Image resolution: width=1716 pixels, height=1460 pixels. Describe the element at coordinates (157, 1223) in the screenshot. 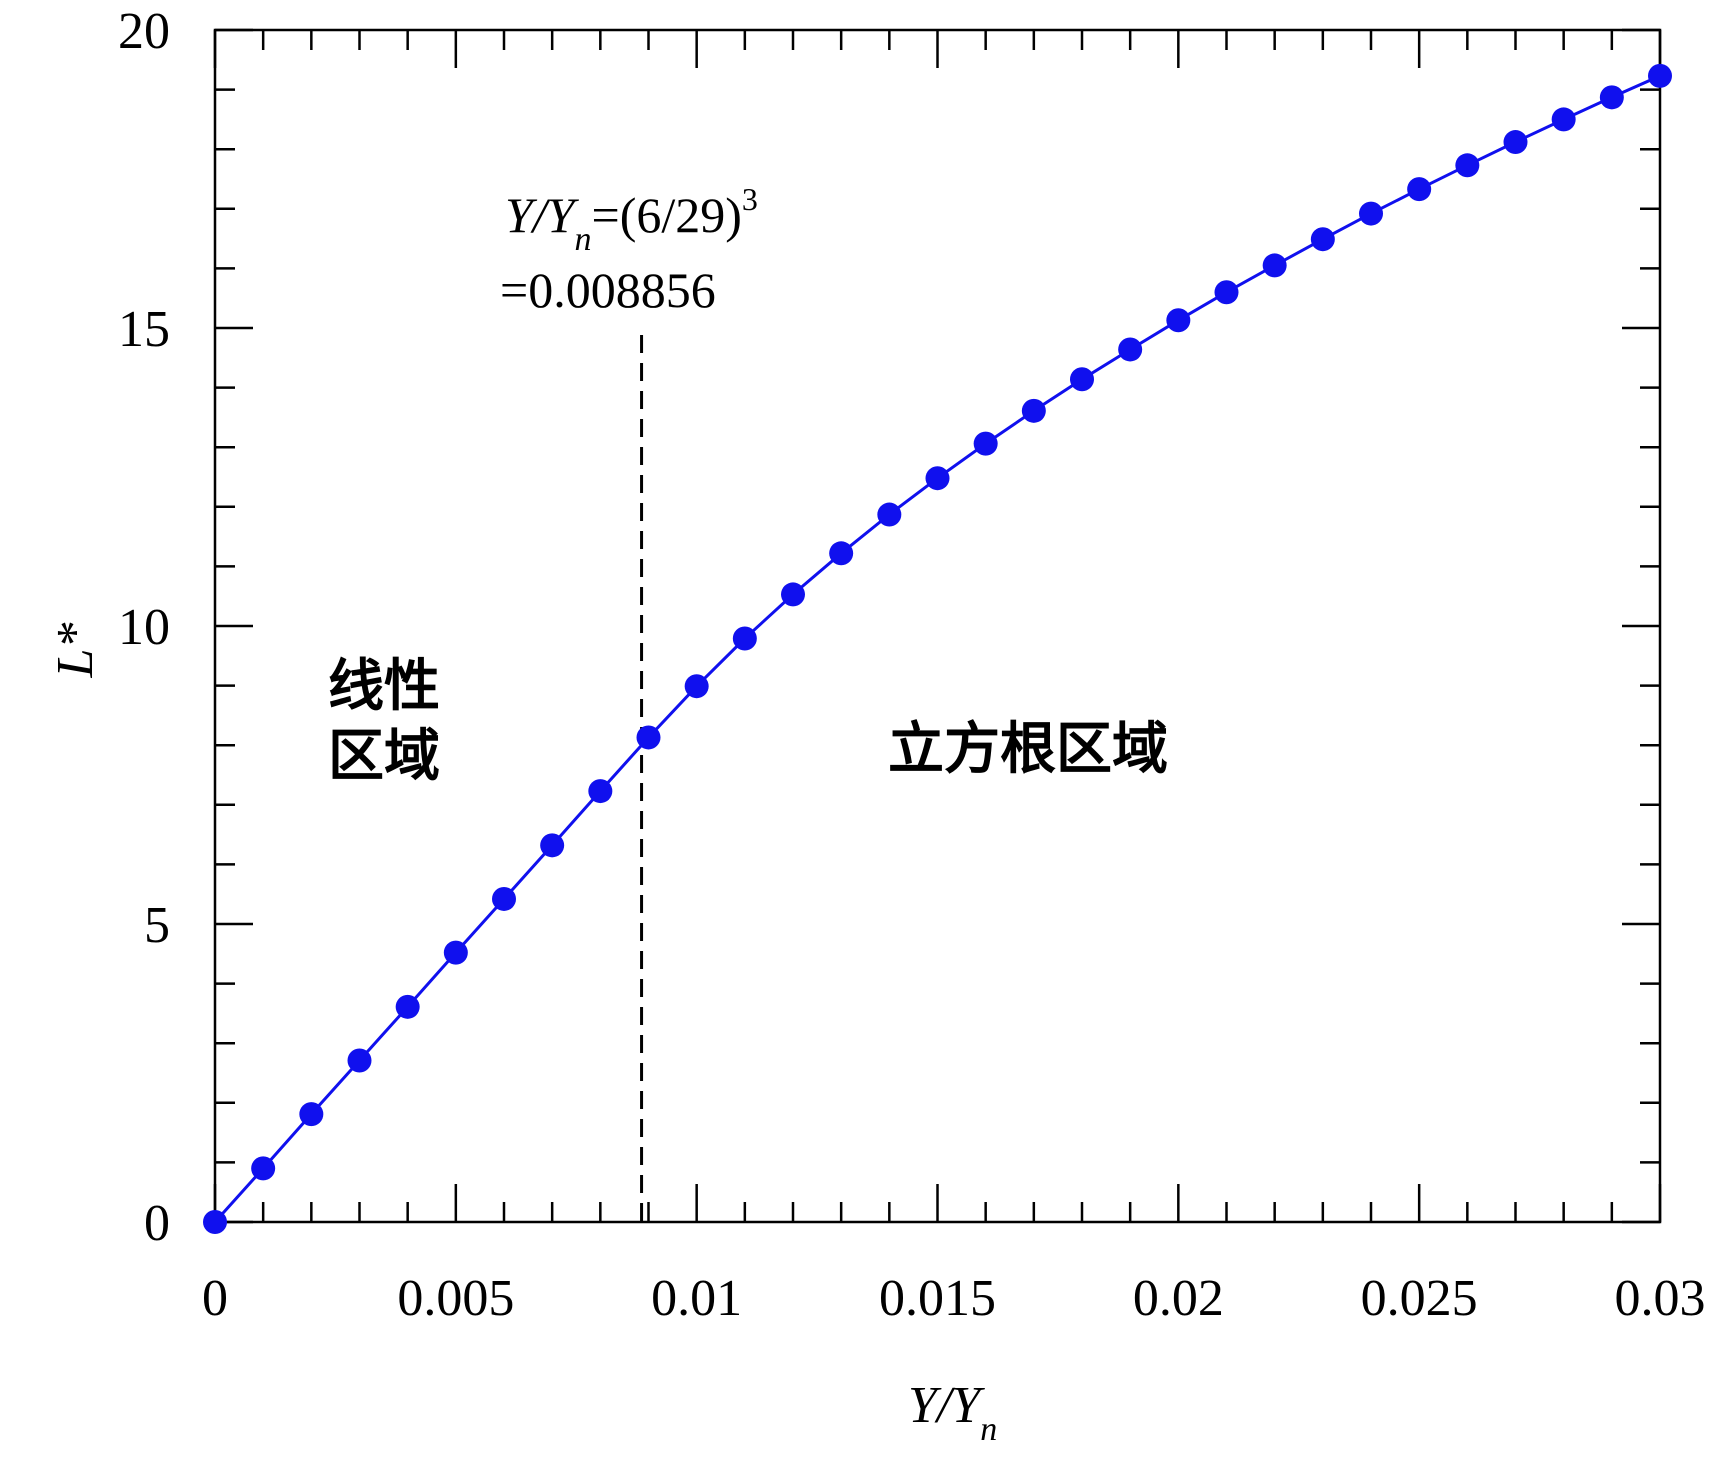

I see `y-tick-label: 0` at that location.